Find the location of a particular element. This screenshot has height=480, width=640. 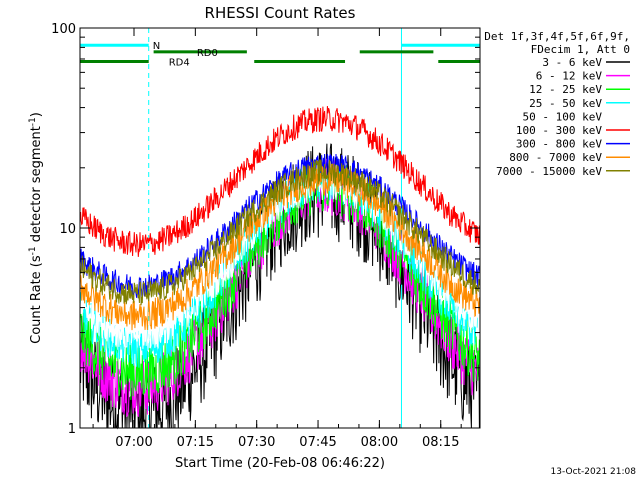

y-axis-label: Count Rate (s-1 detector segment-1) is located at coordinates (36, 228).